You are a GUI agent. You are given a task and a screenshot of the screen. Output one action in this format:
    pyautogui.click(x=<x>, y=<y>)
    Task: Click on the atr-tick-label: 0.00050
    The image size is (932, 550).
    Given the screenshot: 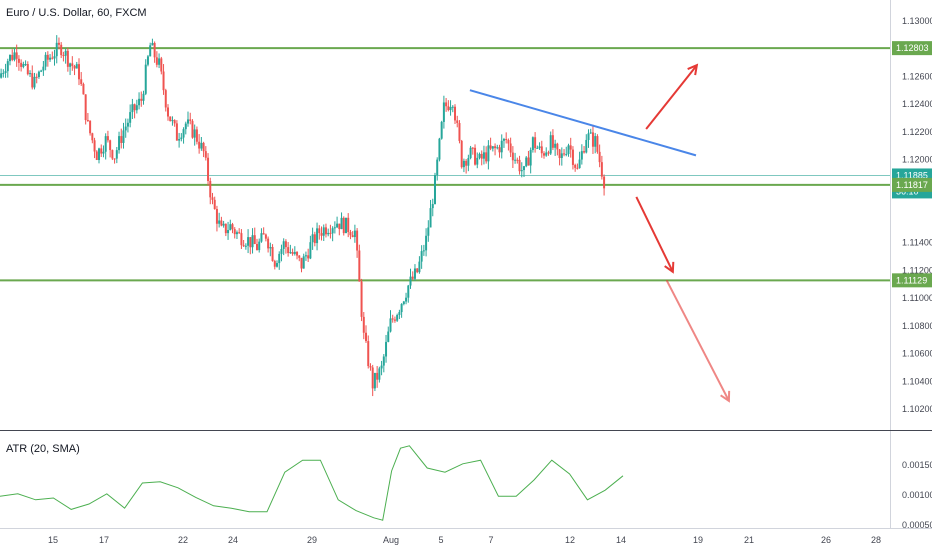 What is the action you would take?
    pyautogui.click(x=917, y=525)
    